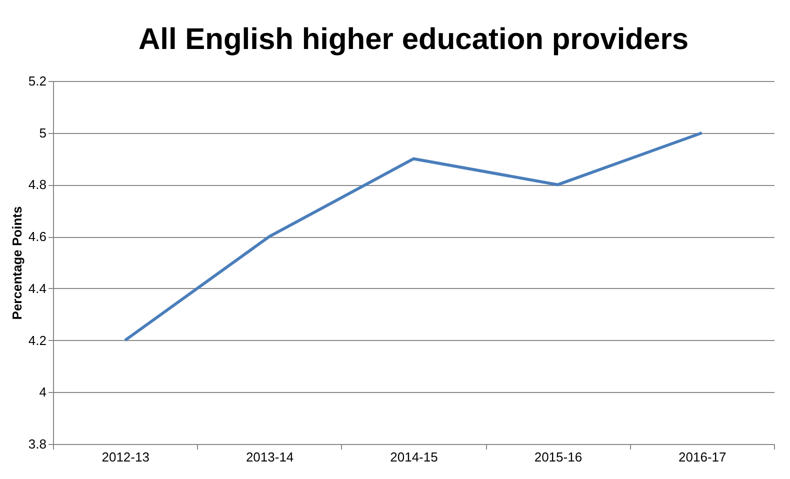  What do you see at coordinates (42, 392) in the screenshot?
I see `y-tick-label: 4` at bounding box center [42, 392].